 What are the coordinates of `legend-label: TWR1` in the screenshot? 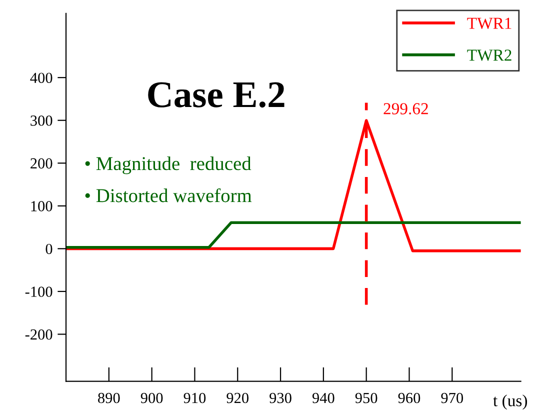 It's located at (489, 24).